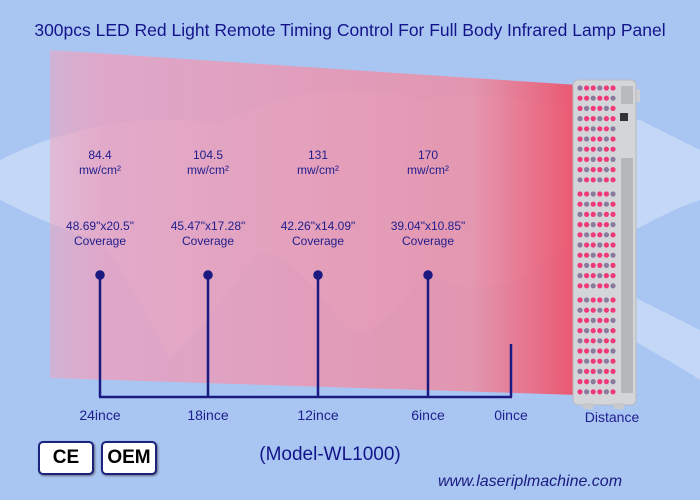 Image resolution: width=700 pixels, height=500 pixels. I want to click on irradiance-value: 104.5, so click(208, 155).